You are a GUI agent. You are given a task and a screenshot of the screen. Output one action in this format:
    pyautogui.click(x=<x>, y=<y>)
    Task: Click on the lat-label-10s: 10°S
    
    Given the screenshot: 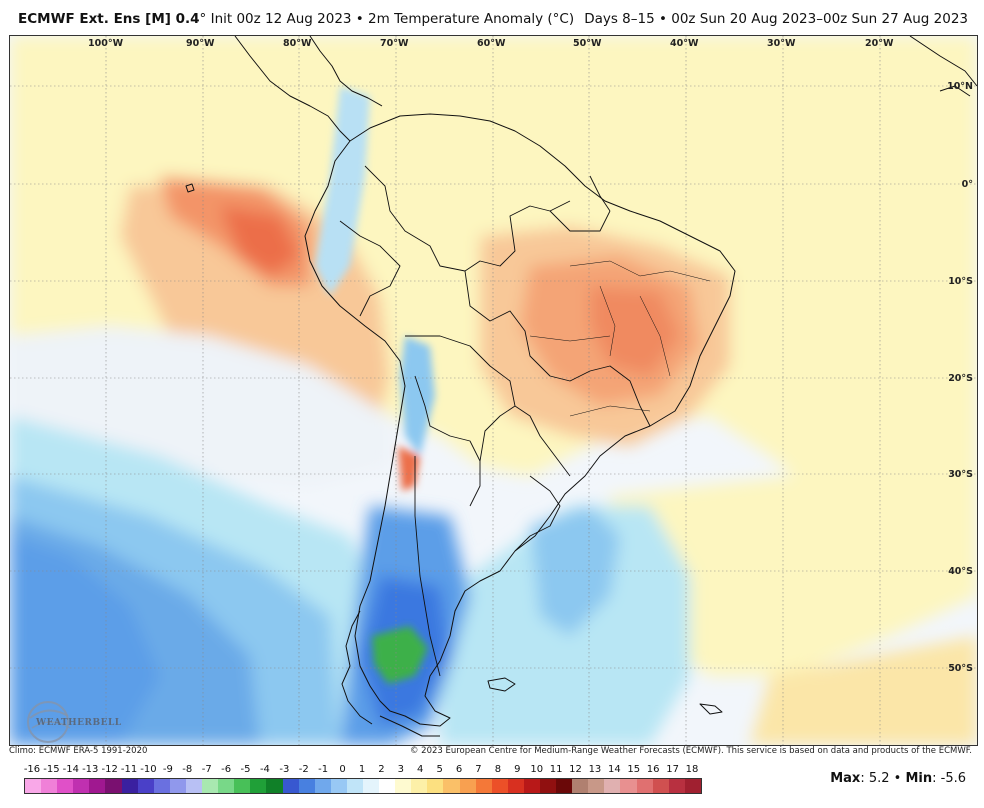 What is the action you would take?
    pyautogui.click(x=960, y=281)
    